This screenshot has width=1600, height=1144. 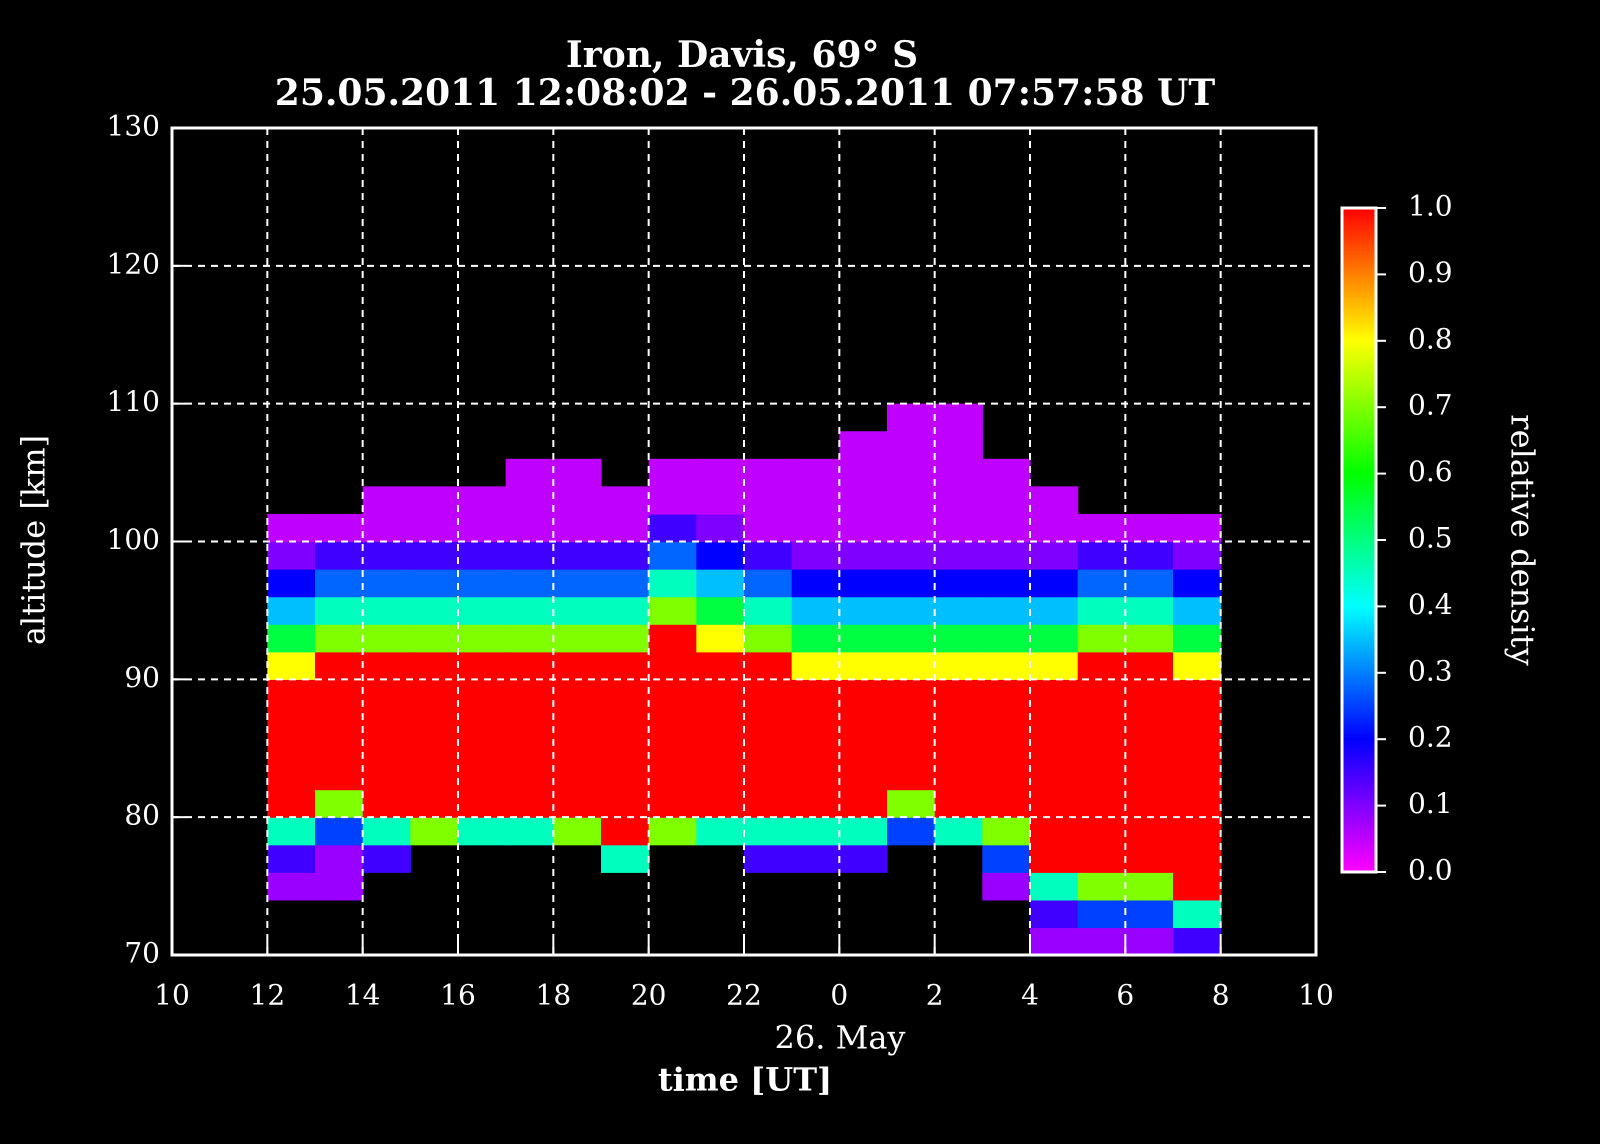 What do you see at coordinates (1430, 803) in the screenshot?
I see `colorbar-tick-label: 0.1` at bounding box center [1430, 803].